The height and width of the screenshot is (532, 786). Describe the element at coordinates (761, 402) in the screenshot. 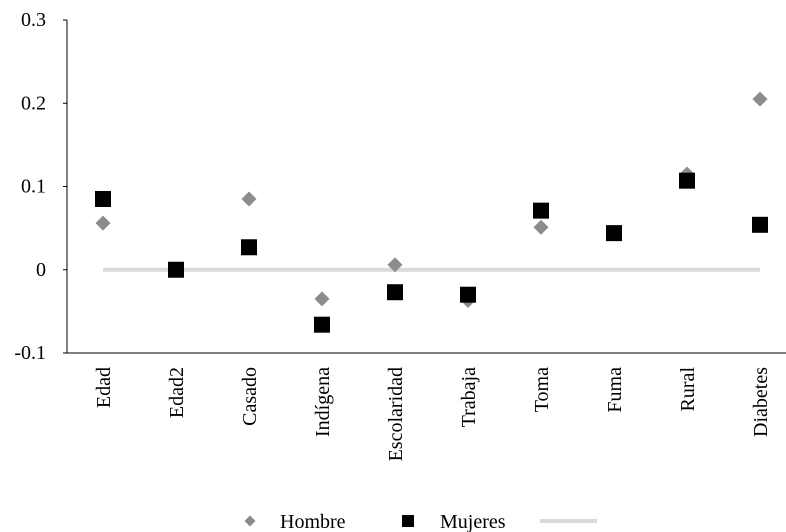

I see `x-tick-label: Diabetes` at that location.